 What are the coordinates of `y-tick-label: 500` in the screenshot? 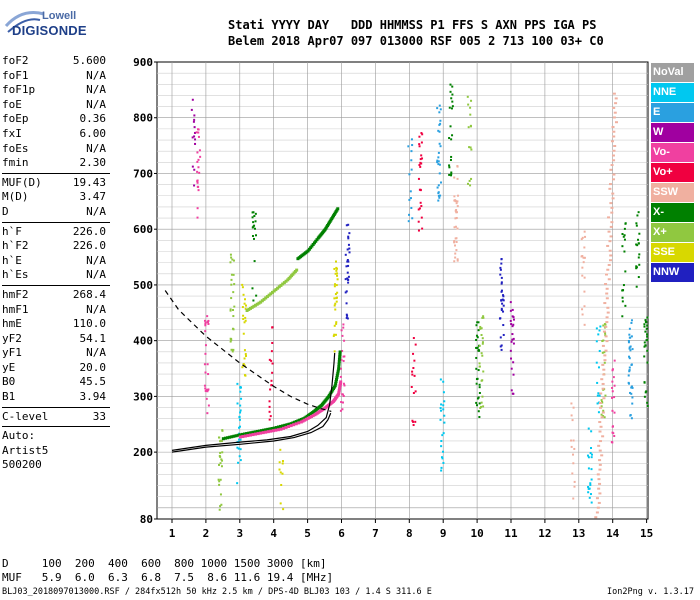 It's located at (143, 285).